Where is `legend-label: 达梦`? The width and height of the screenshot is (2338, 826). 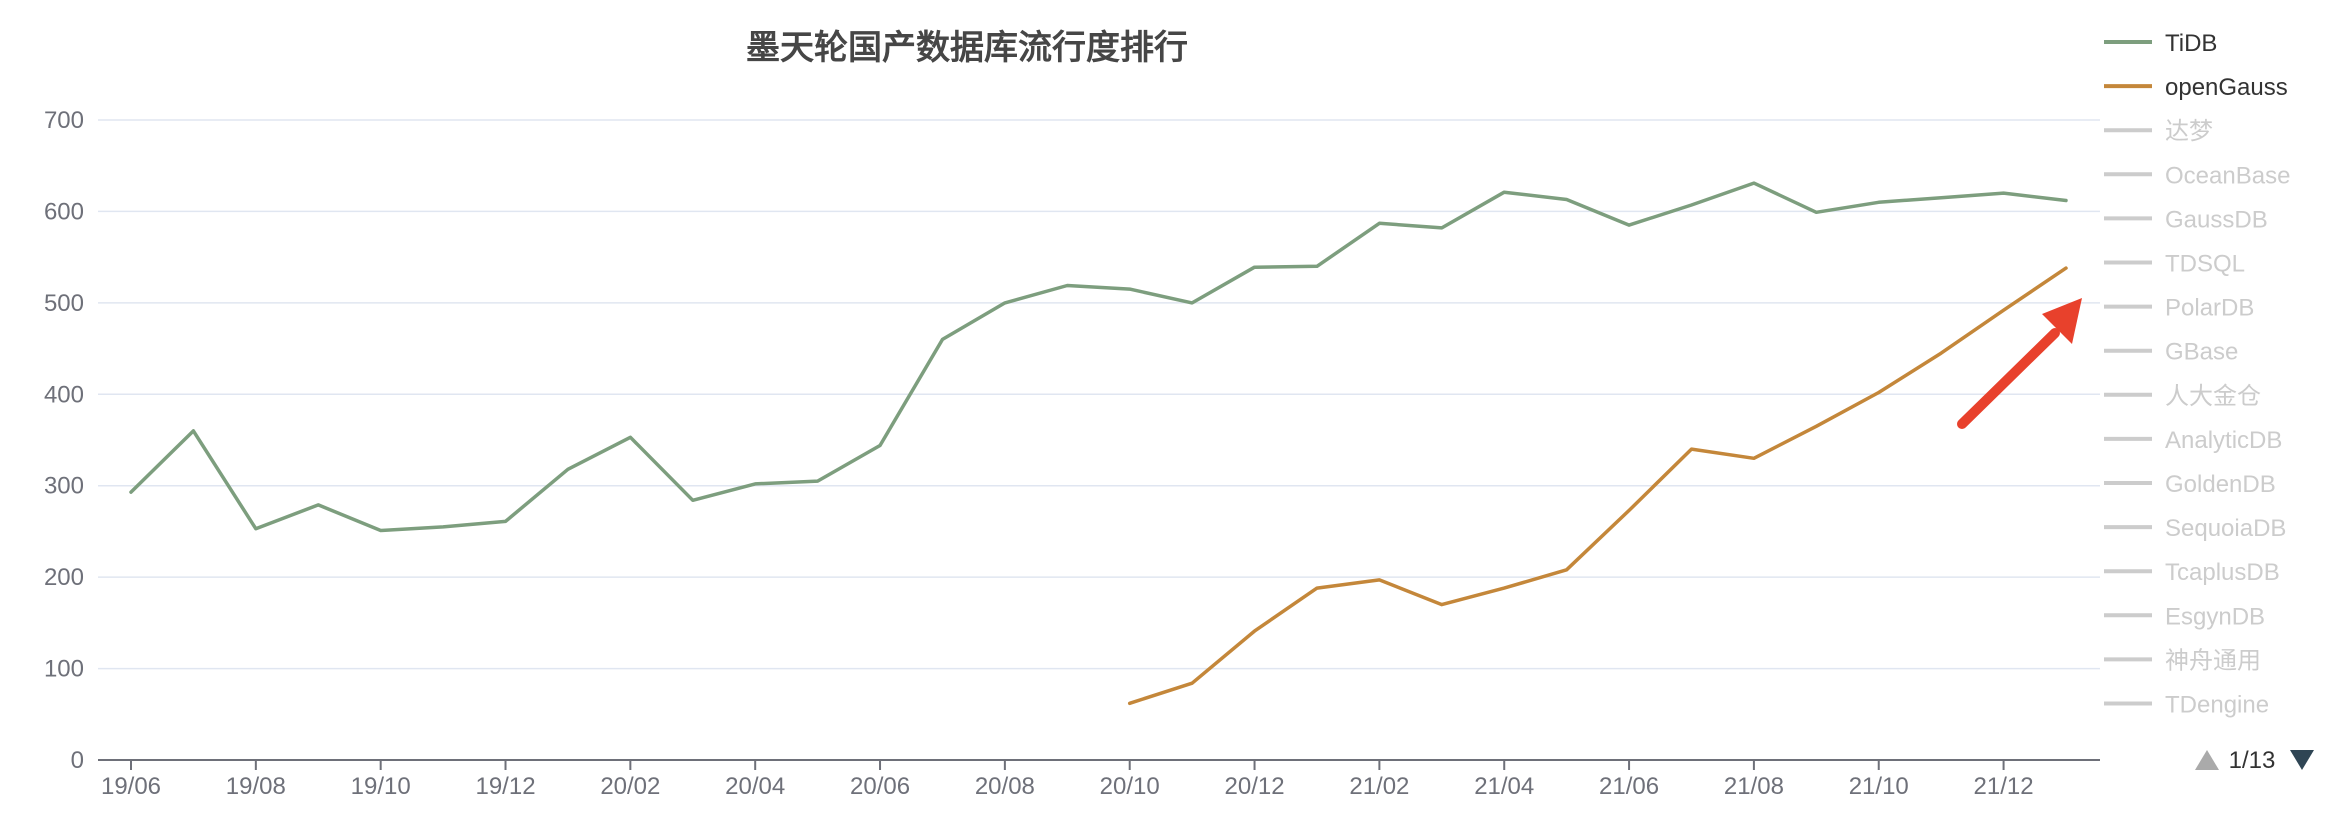
legend-label: 达梦 is located at coordinates (2189, 131).